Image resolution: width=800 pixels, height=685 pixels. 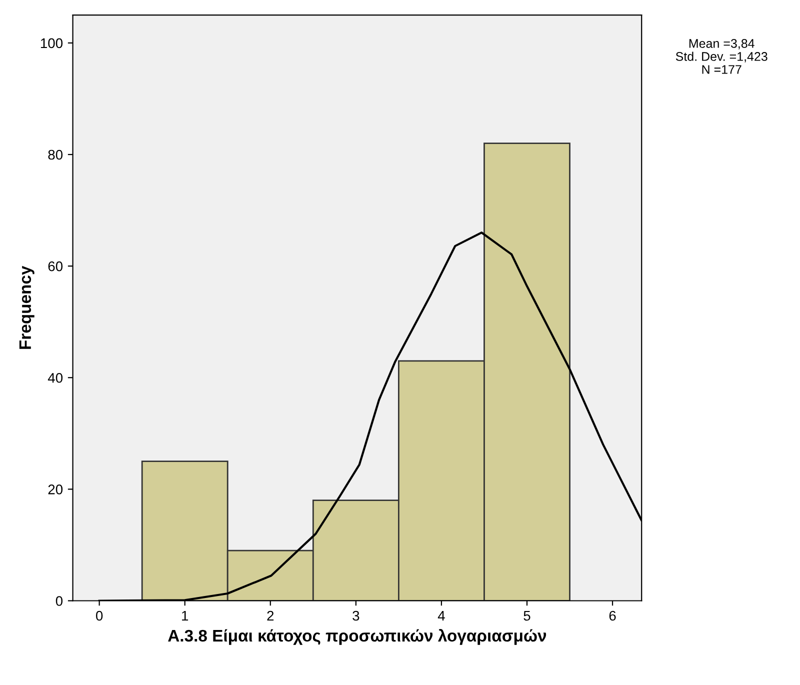 What do you see at coordinates (721, 44) in the screenshot?
I see `text: Mean =3,84` at bounding box center [721, 44].